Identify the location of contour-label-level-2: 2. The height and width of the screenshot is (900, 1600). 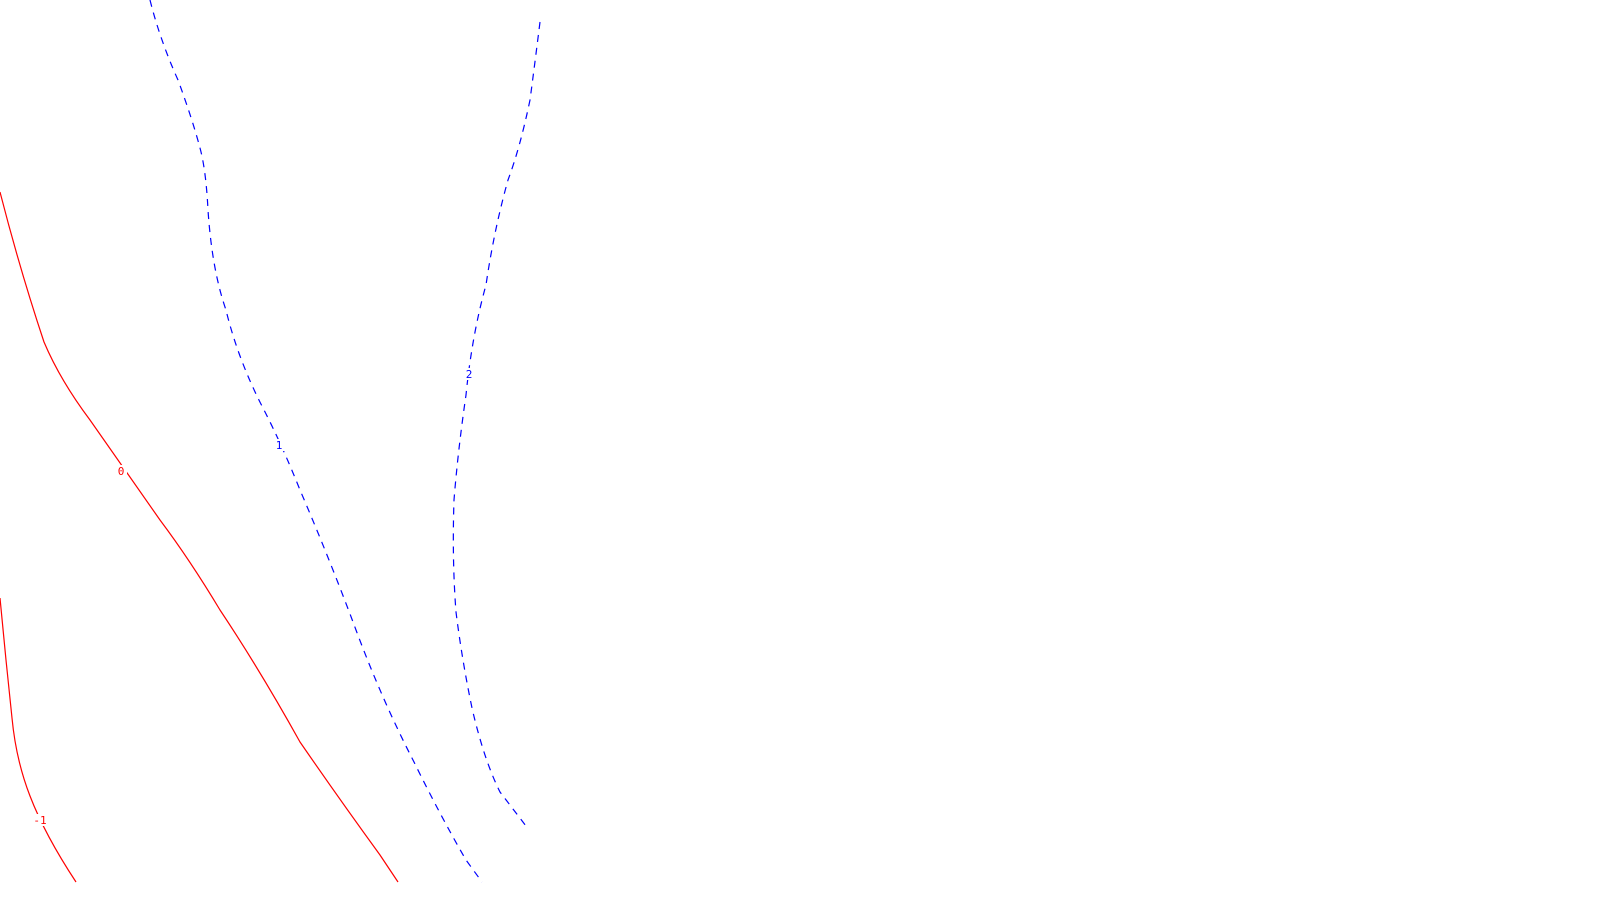
(469, 374).